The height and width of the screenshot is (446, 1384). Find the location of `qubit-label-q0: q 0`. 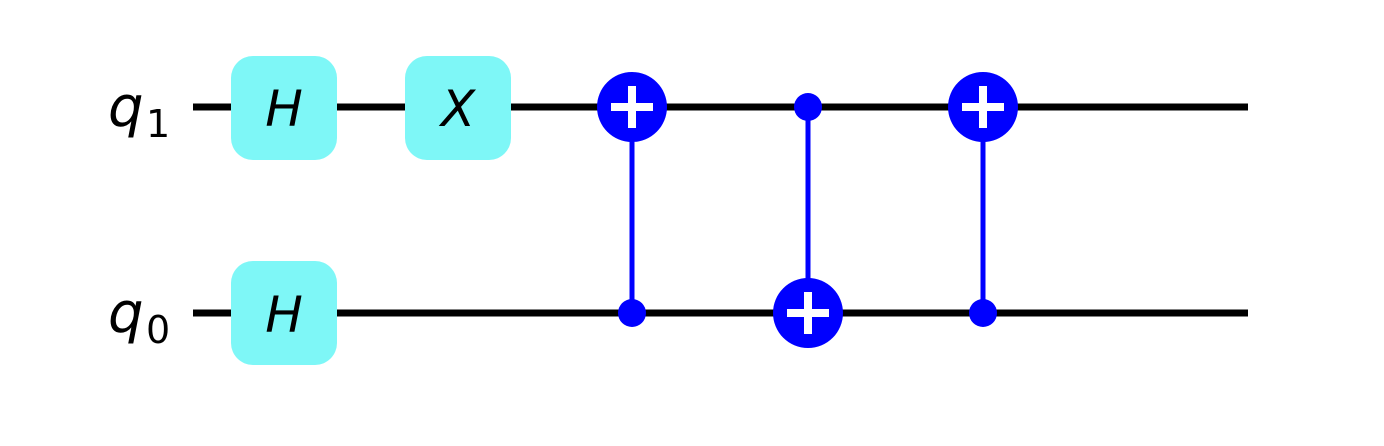

qubit-label-q0: q 0 is located at coordinates (139, 316).